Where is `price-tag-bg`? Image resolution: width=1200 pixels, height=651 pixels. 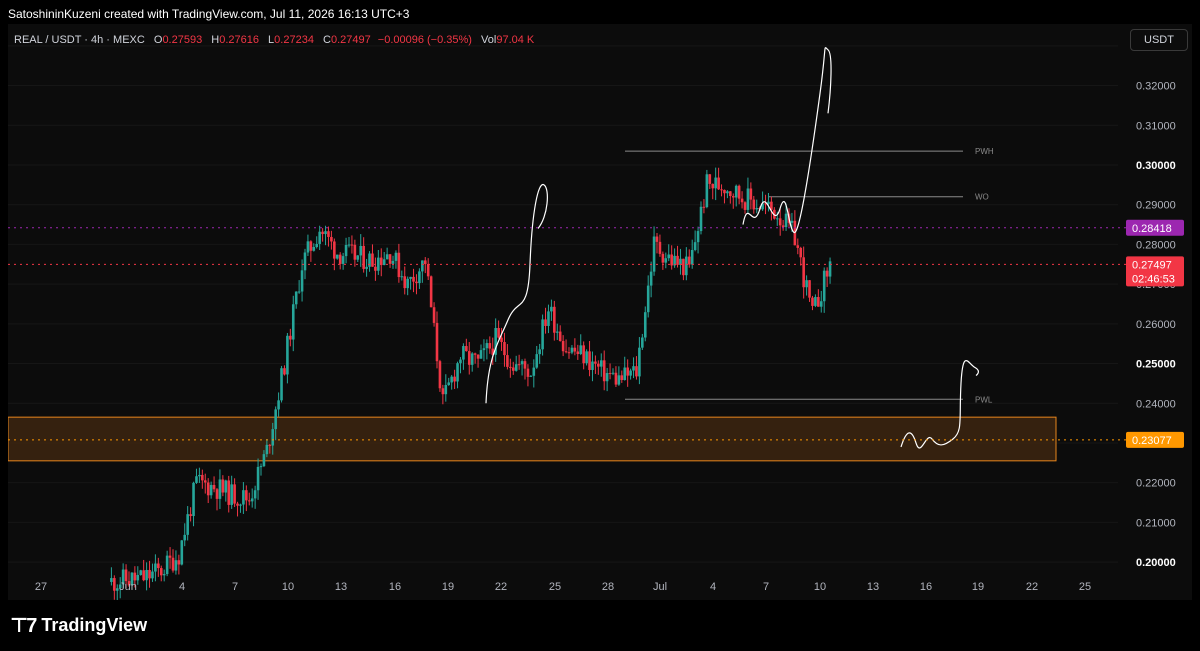 price-tag-bg is located at coordinates (1155, 271).